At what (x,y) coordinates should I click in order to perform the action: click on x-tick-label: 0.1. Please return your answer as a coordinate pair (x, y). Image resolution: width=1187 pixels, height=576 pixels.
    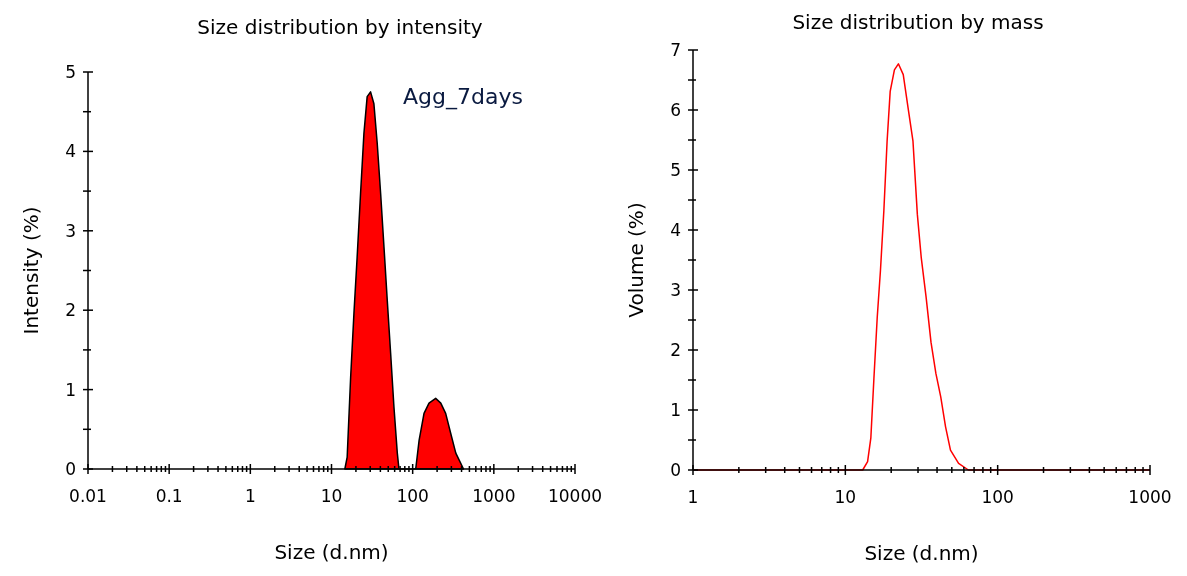
    Looking at the image, I should click on (169, 496).